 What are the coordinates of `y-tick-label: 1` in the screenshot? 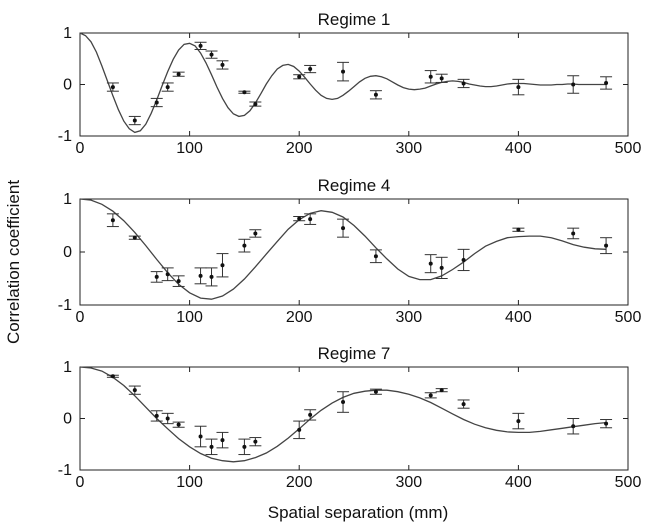 It's located at (67, 33).